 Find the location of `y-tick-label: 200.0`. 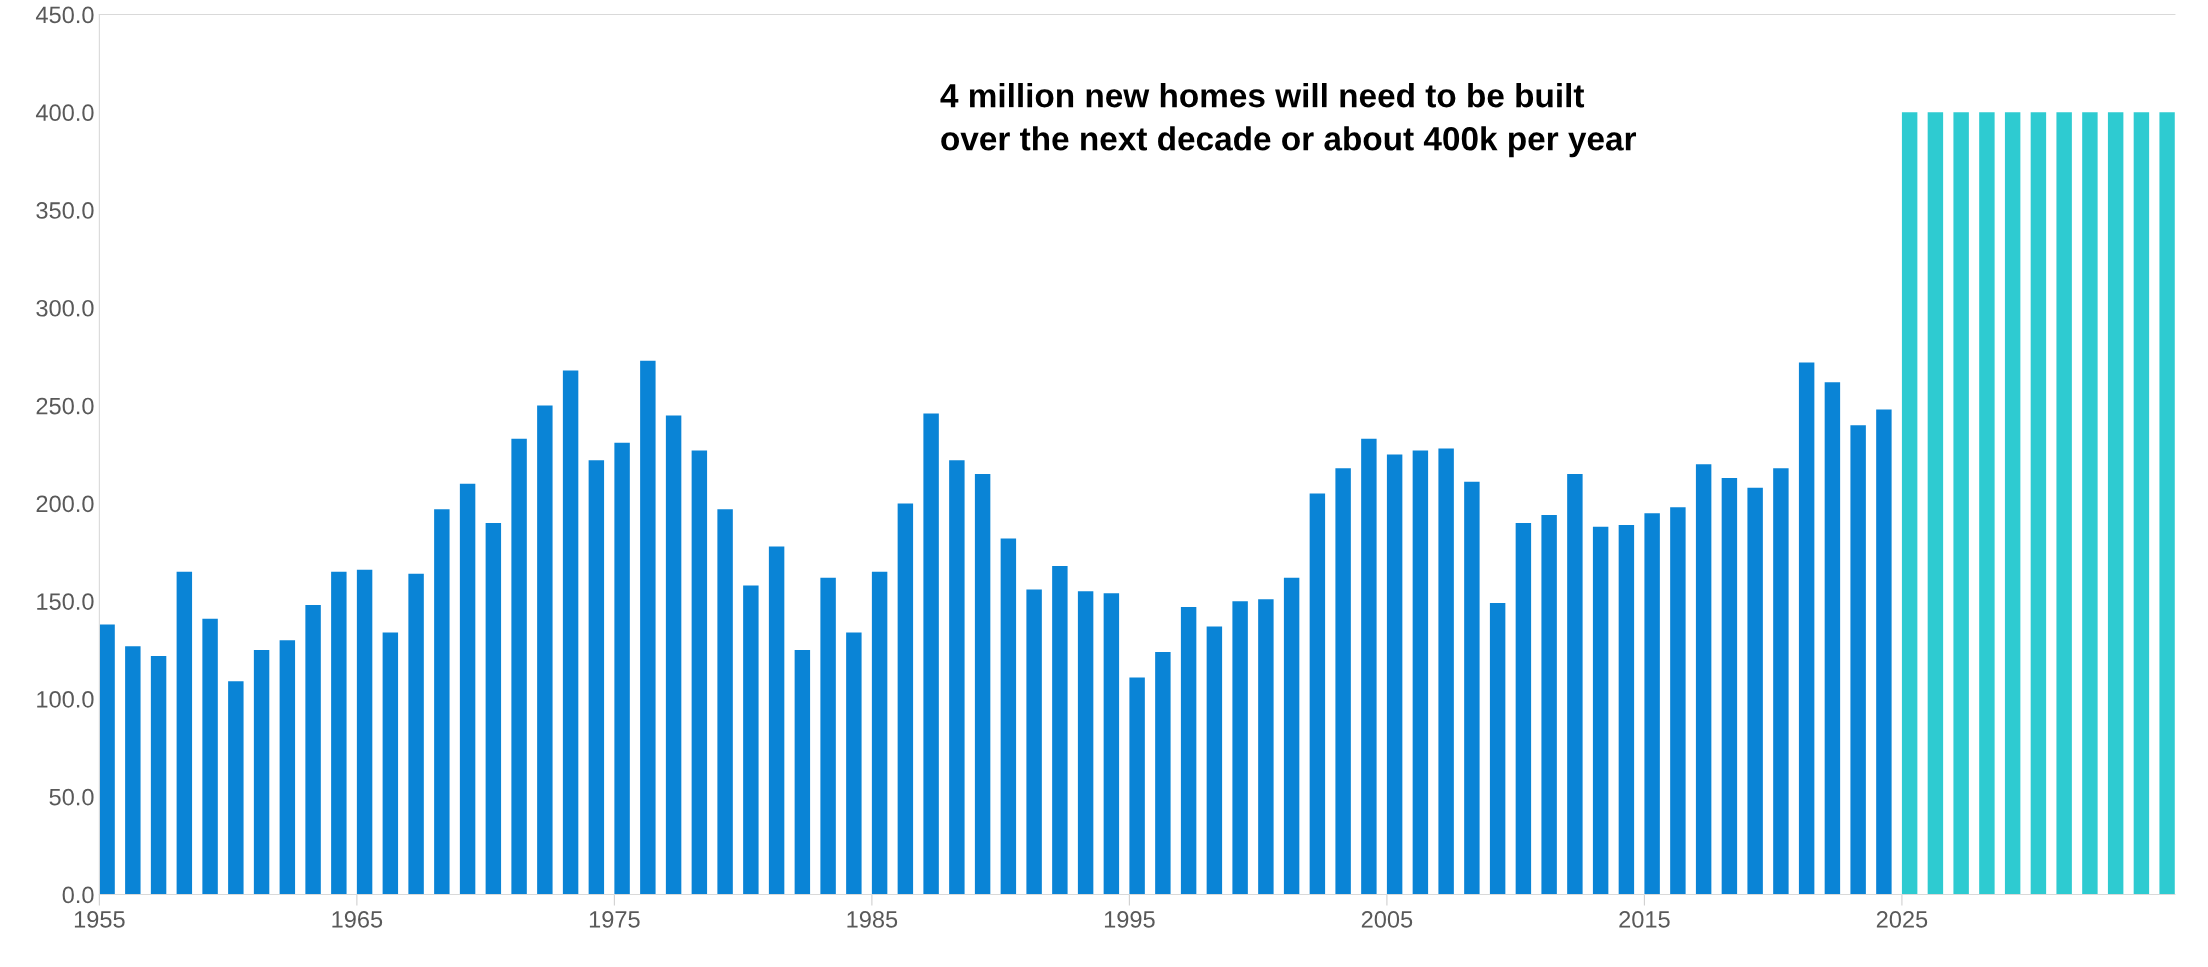

y-tick-label: 200.0 is located at coordinates (65, 504).